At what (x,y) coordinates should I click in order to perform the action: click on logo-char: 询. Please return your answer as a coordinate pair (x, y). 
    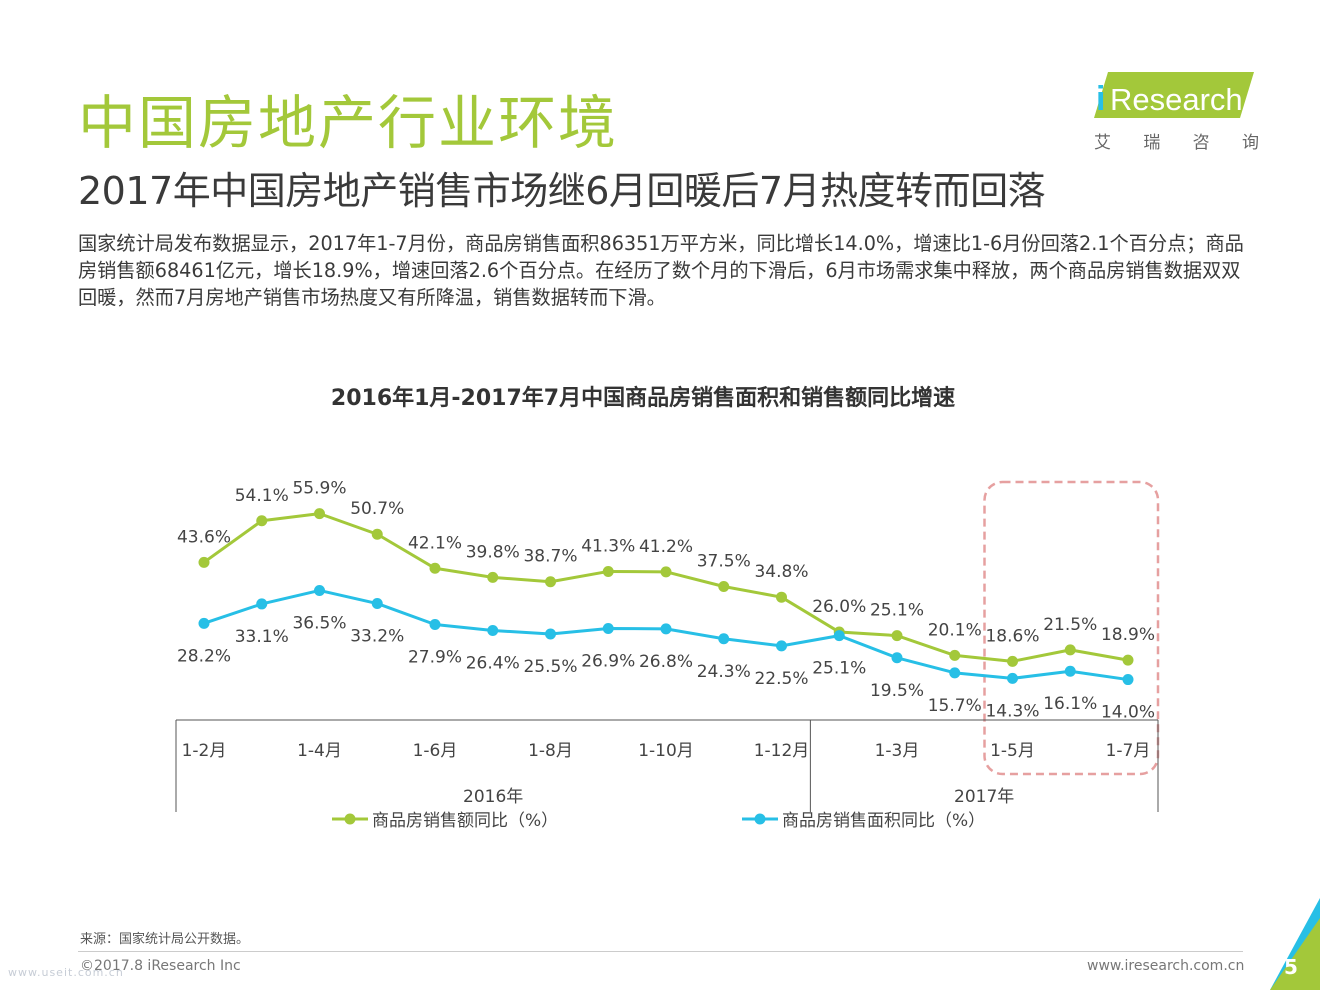
    Looking at the image, I should click on (1250, 143).